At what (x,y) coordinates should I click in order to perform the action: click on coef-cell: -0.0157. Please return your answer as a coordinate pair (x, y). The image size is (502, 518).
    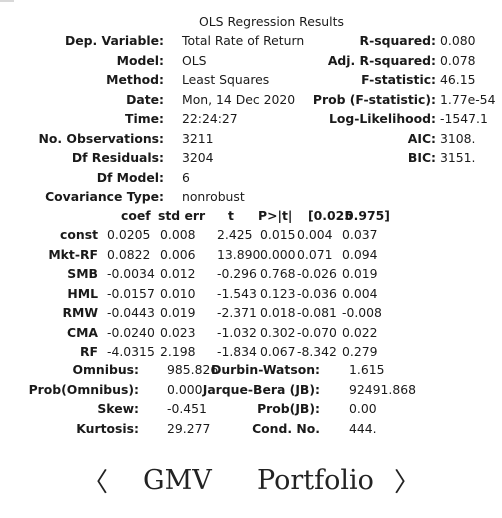
    Looking at the image, I should click on (131, 293).